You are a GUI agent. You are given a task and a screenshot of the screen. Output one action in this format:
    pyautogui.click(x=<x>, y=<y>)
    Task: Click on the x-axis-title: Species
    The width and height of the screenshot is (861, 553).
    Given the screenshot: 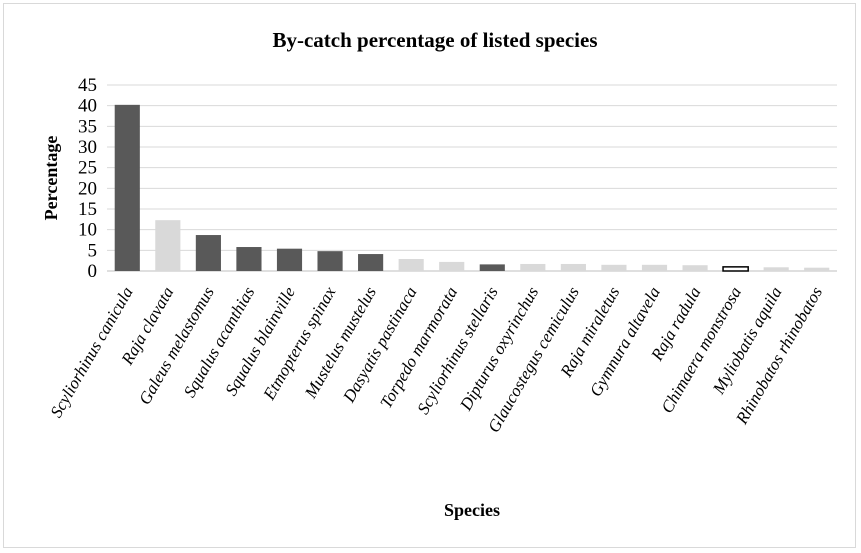 What is the action you would take?
    pyautogui.click(x=472, y=510)
    